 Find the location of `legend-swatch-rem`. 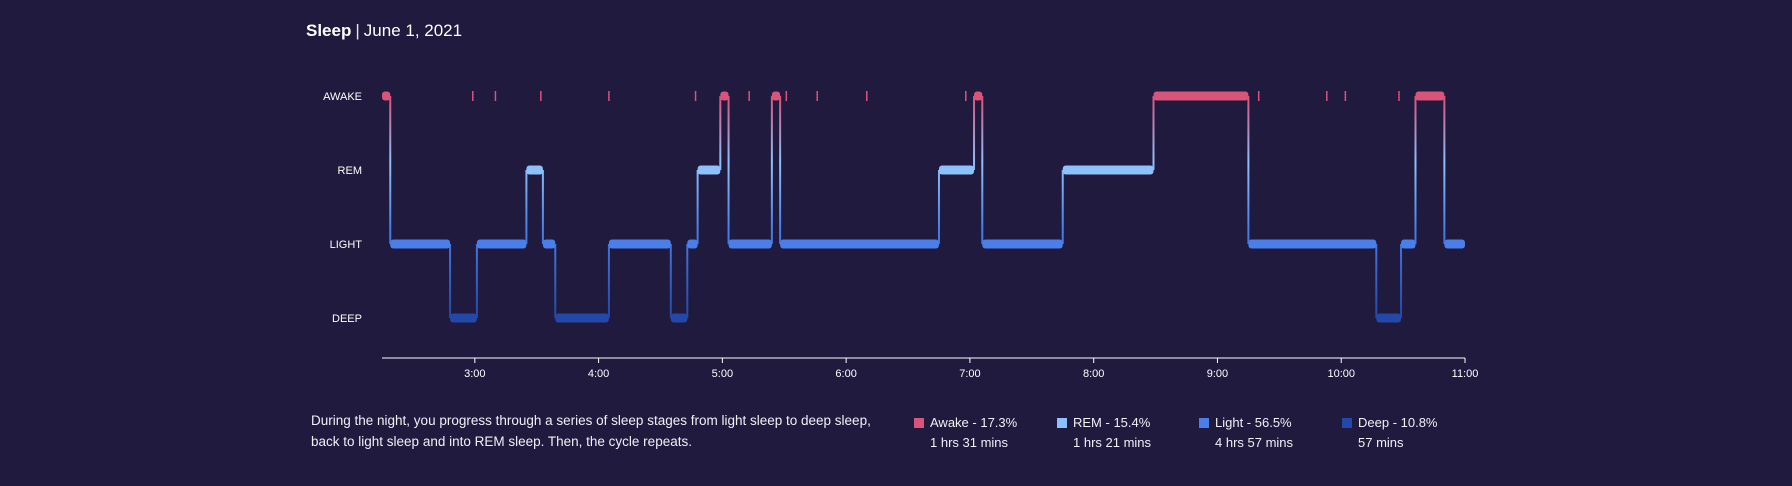

legend-swatch-rem is located at coordinates (1062, 423).